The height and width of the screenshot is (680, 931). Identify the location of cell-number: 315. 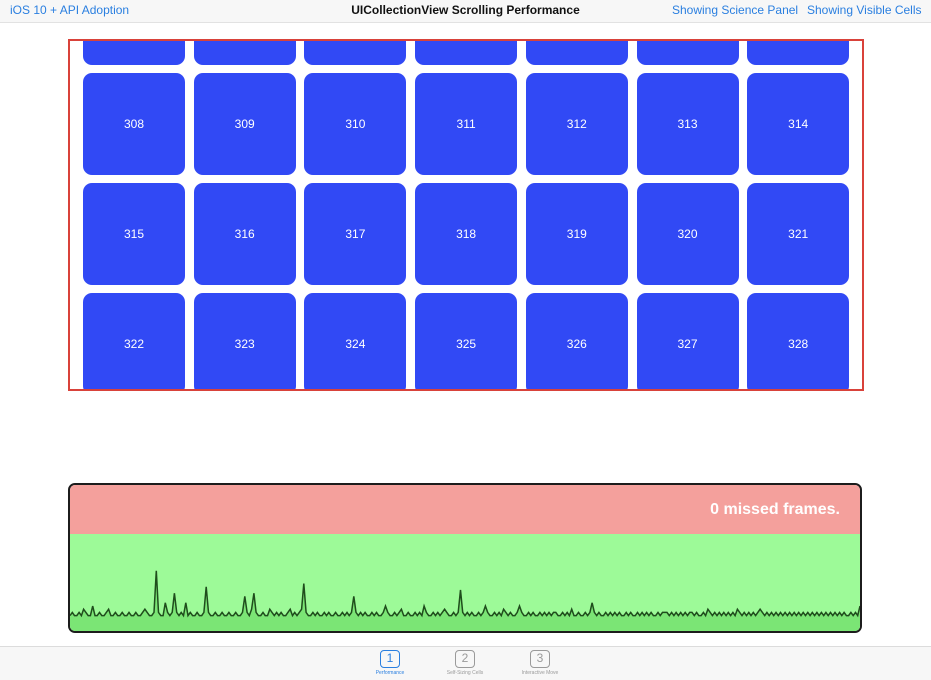
(134, 234).